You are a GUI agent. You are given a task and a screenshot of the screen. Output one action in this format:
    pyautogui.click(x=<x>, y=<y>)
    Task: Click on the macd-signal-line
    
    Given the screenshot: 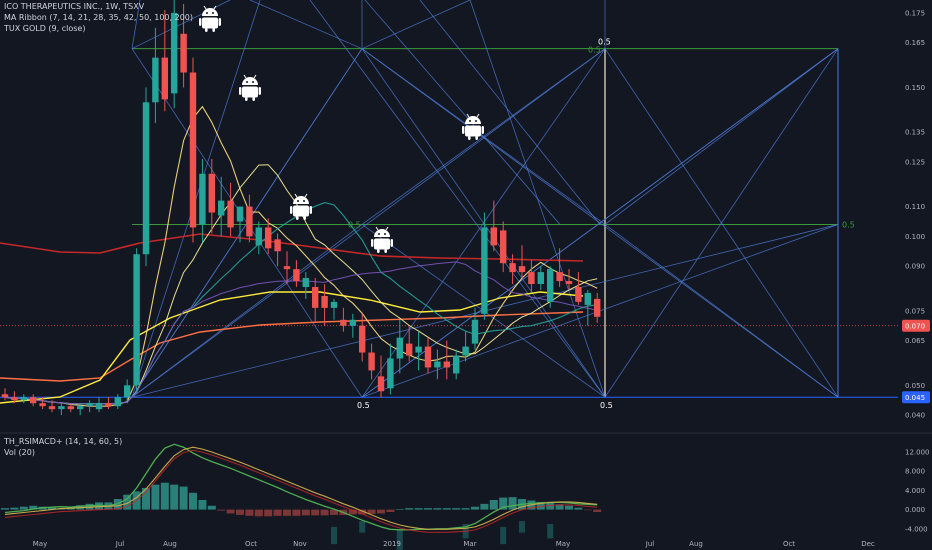 What is the action you would take?
    pyautogui.click(x=301, y=488)
    